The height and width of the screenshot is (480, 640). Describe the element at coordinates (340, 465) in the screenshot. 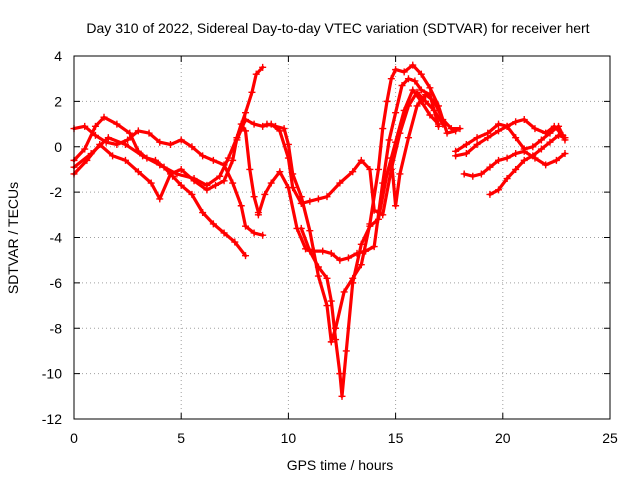

I see `x-axis-label: GPS time / hours` at that location.